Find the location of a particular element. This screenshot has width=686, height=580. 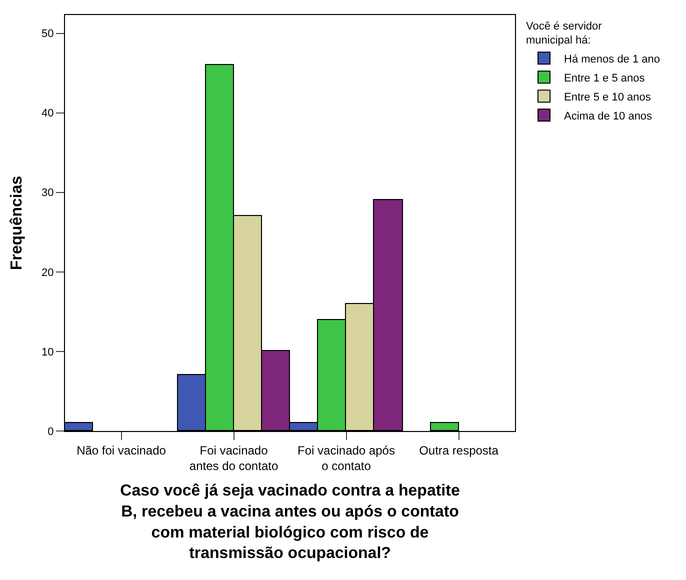

legend-label: Entre 5 e 10 anos is located at coordinates (608, 97).